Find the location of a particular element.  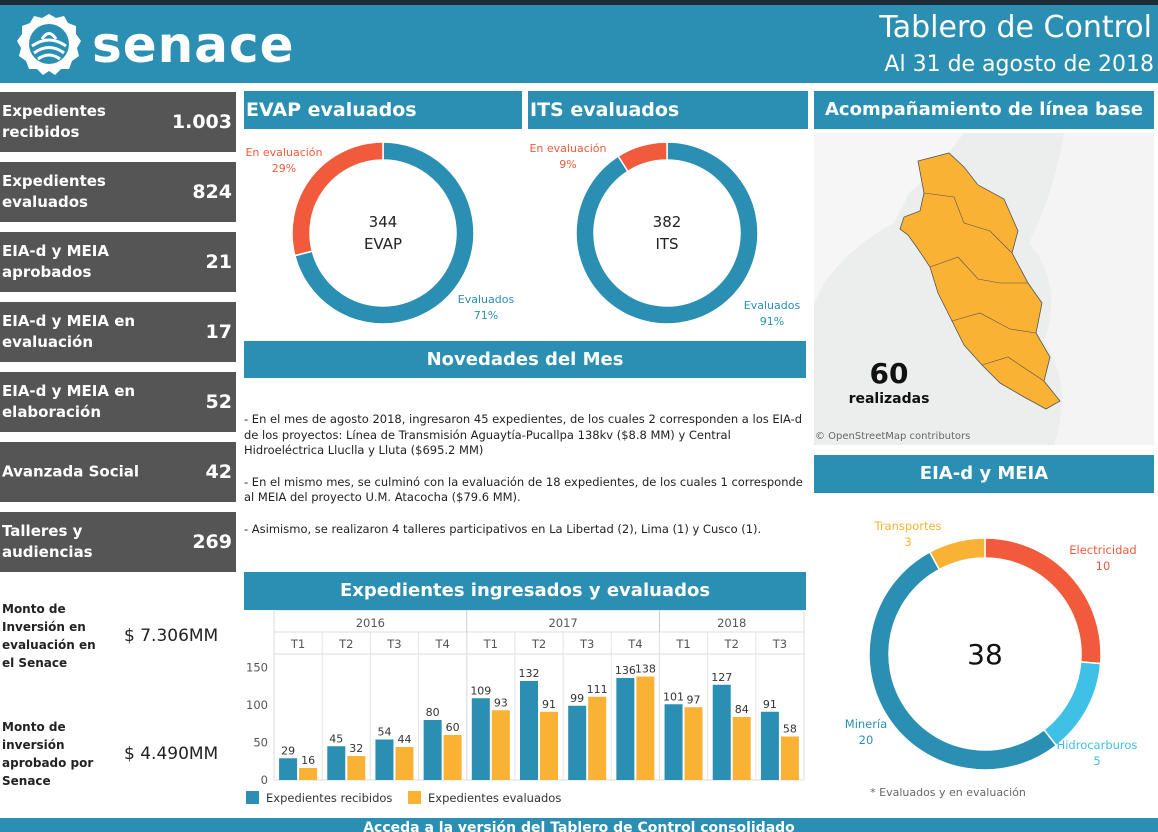

kpi-value: 17 is located at coordinates (218, 332).